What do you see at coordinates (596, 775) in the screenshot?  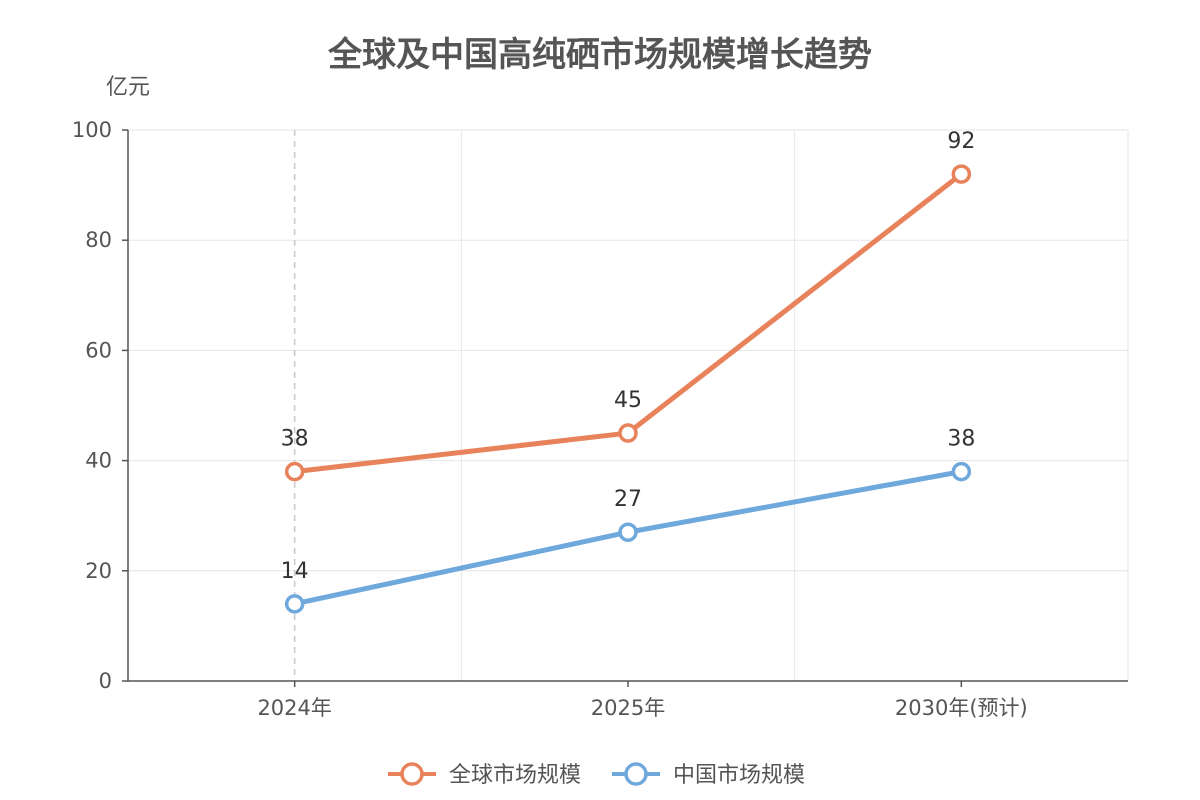 I see `legend: 全球市场规模 中国市场规模` at bounding box center [596, 775].